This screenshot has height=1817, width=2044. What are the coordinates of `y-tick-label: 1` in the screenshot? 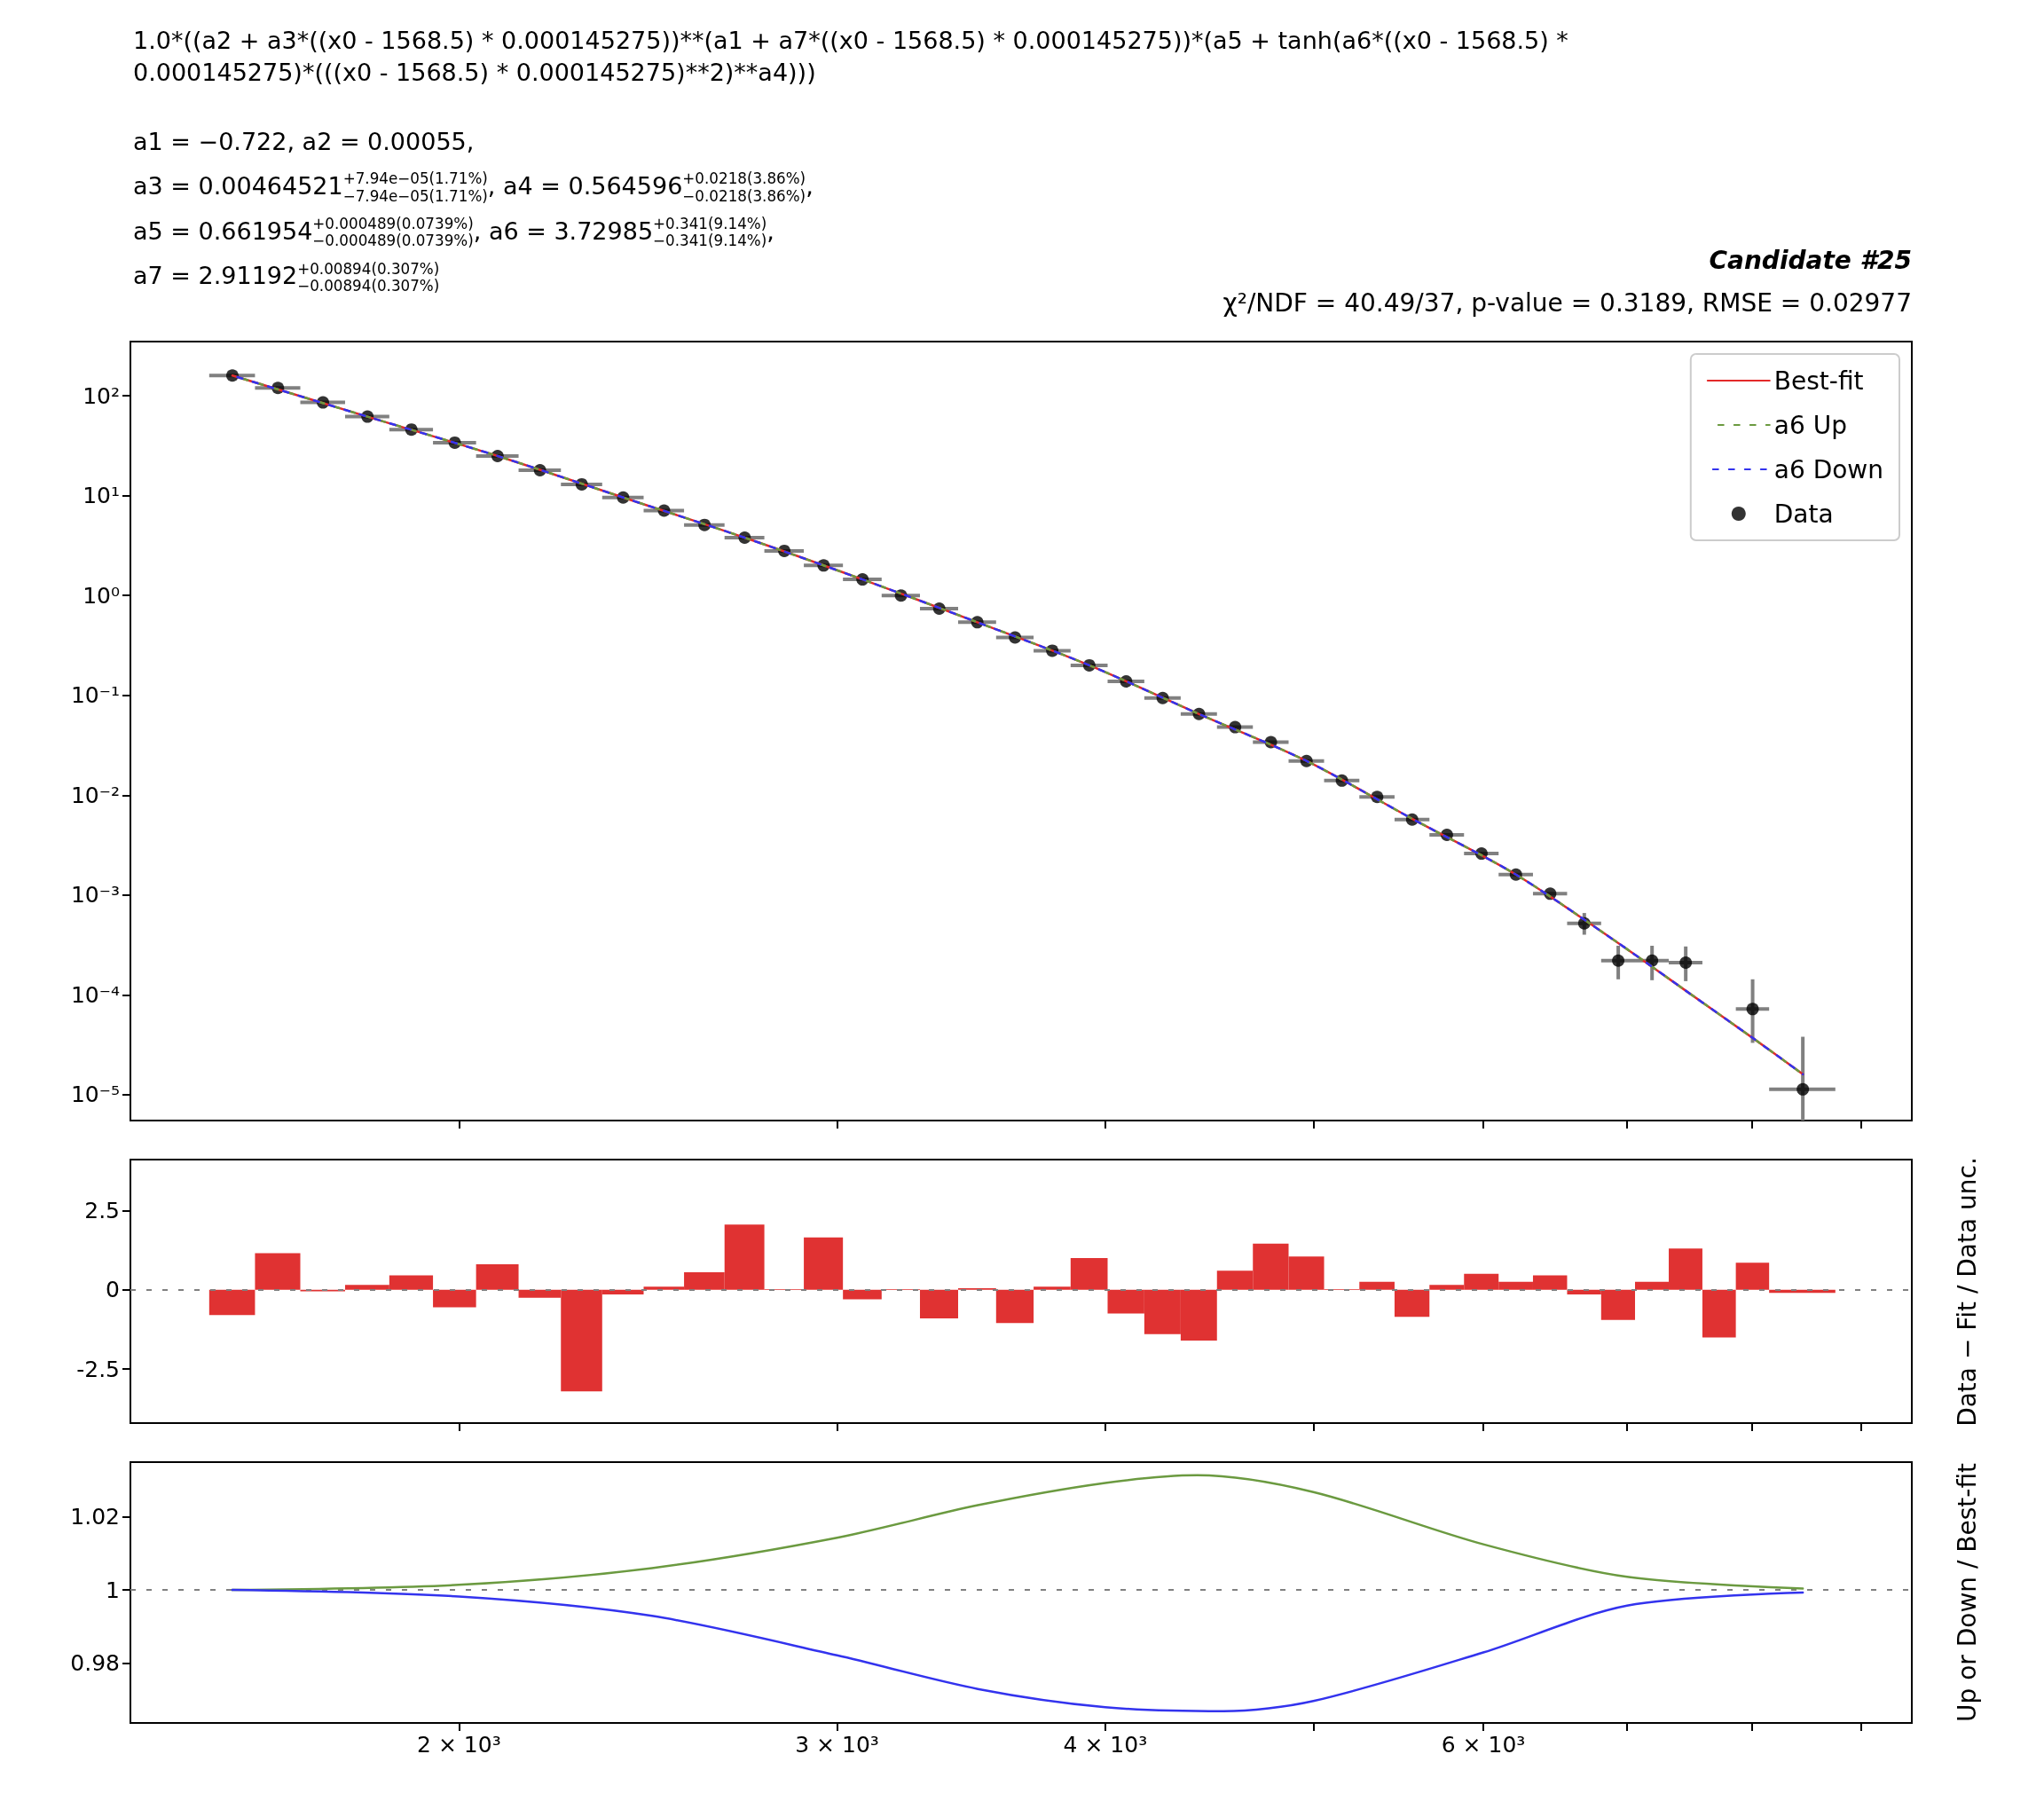 It's located at (113, 1590).